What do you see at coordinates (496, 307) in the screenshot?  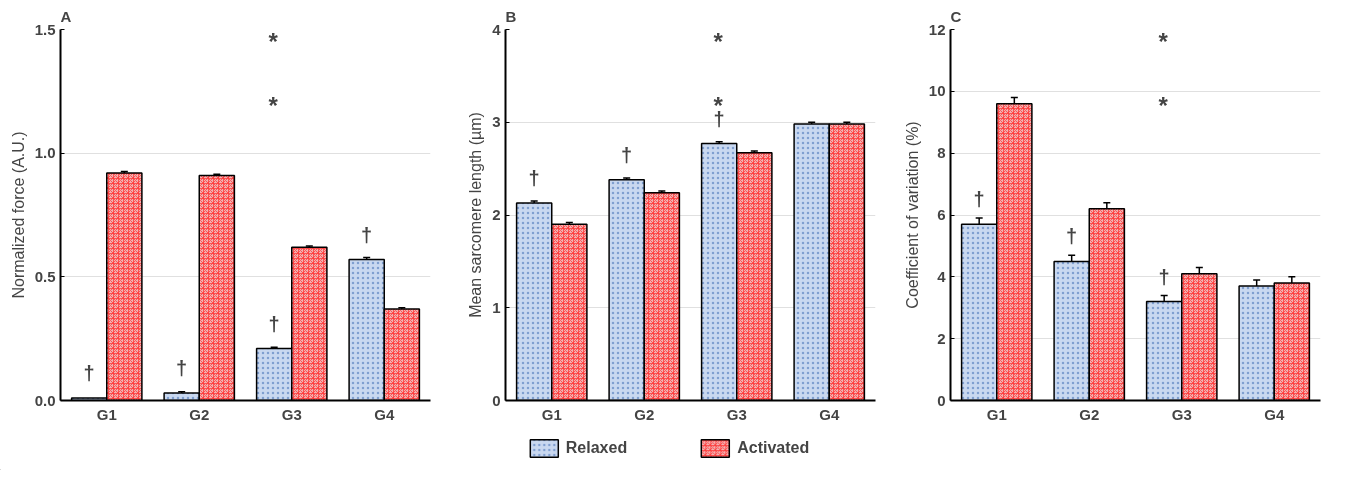 I see `y-tick-label: 1` at bounding box center [496, 307].